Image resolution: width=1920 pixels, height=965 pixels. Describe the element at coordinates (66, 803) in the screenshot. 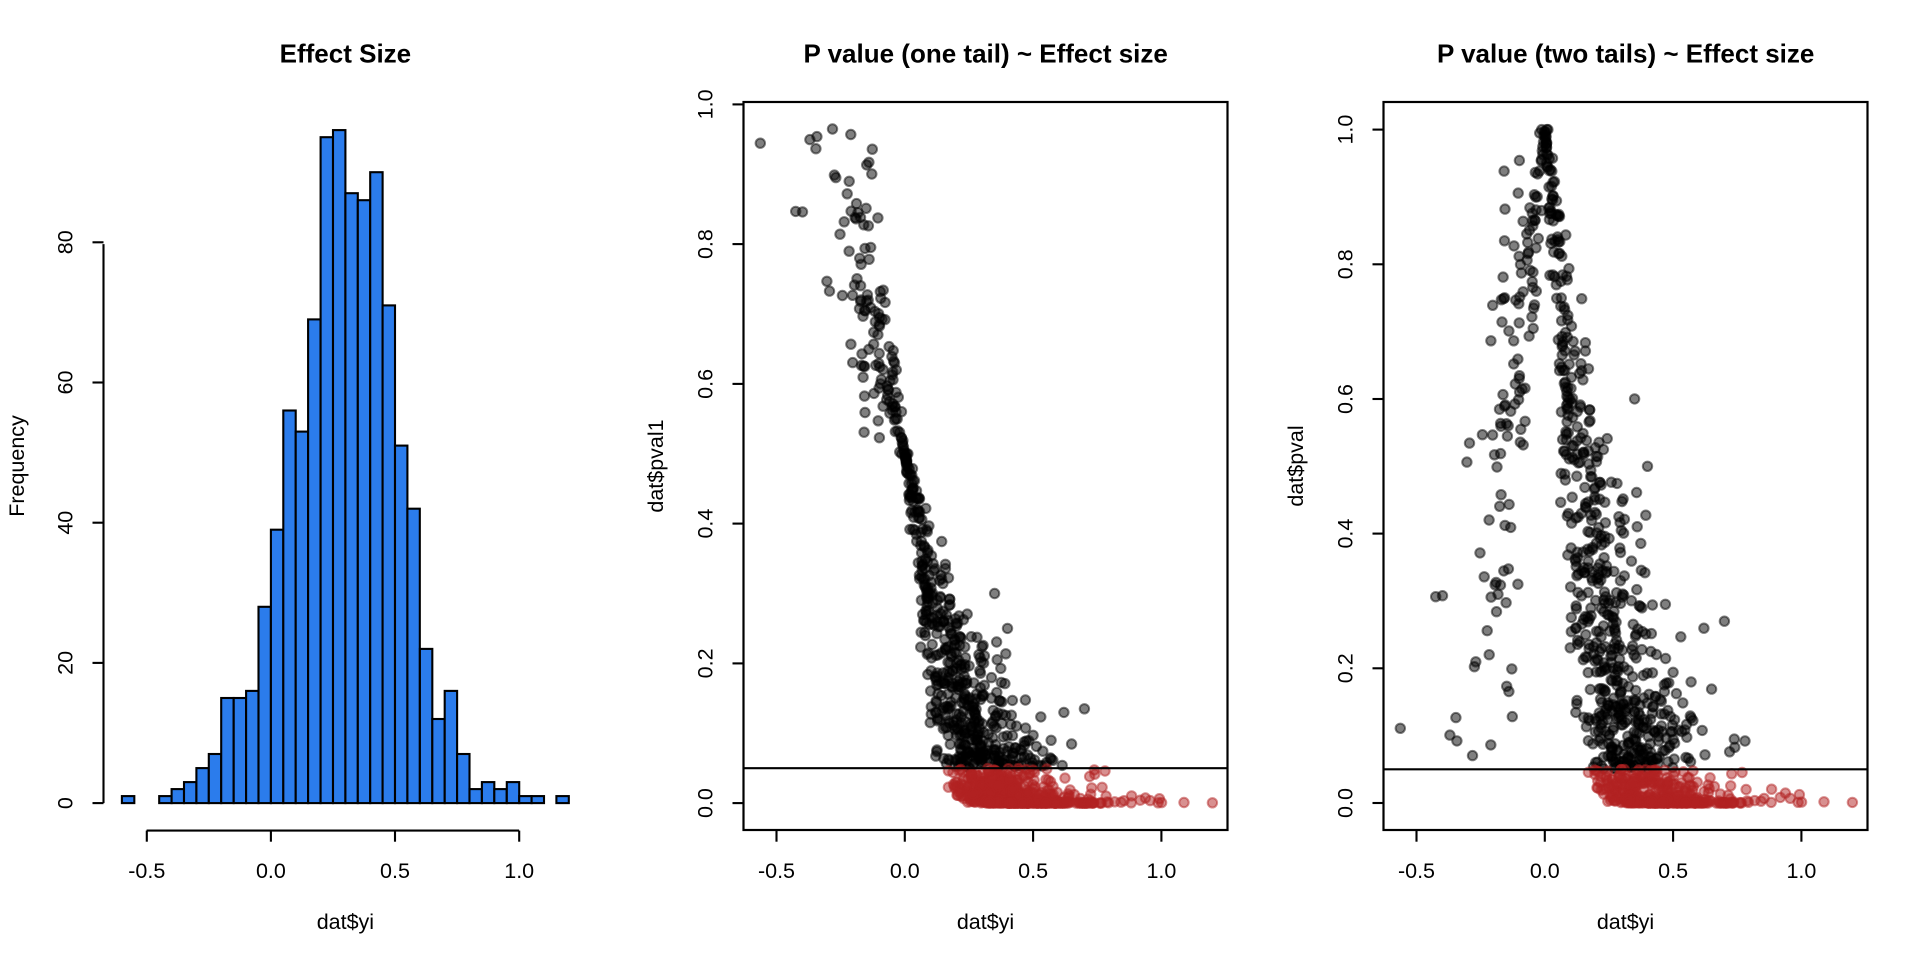

I see `svg-text: 0` at that location.